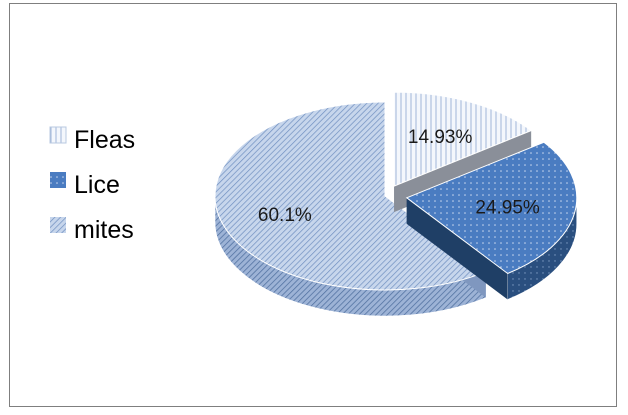  I want to click on legend-label-fleas: Fleas, so click(104, 140).